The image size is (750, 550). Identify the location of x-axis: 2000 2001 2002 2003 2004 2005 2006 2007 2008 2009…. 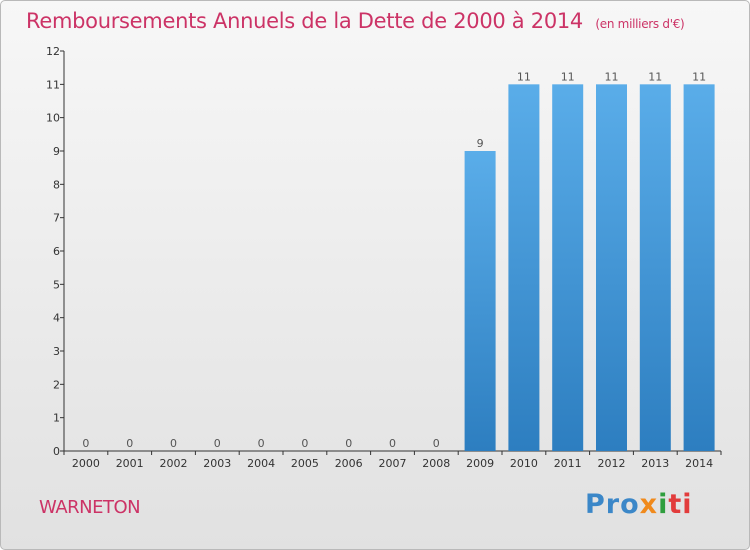
(392, 460).